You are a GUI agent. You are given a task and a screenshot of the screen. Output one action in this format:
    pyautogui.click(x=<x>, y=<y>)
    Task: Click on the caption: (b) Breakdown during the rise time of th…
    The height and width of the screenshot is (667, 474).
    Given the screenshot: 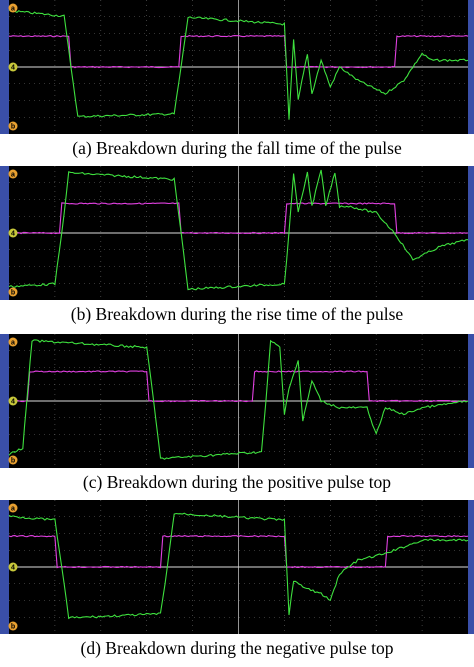 What is the action you would take?
    pyautogui.click(x=237, y=314)
    